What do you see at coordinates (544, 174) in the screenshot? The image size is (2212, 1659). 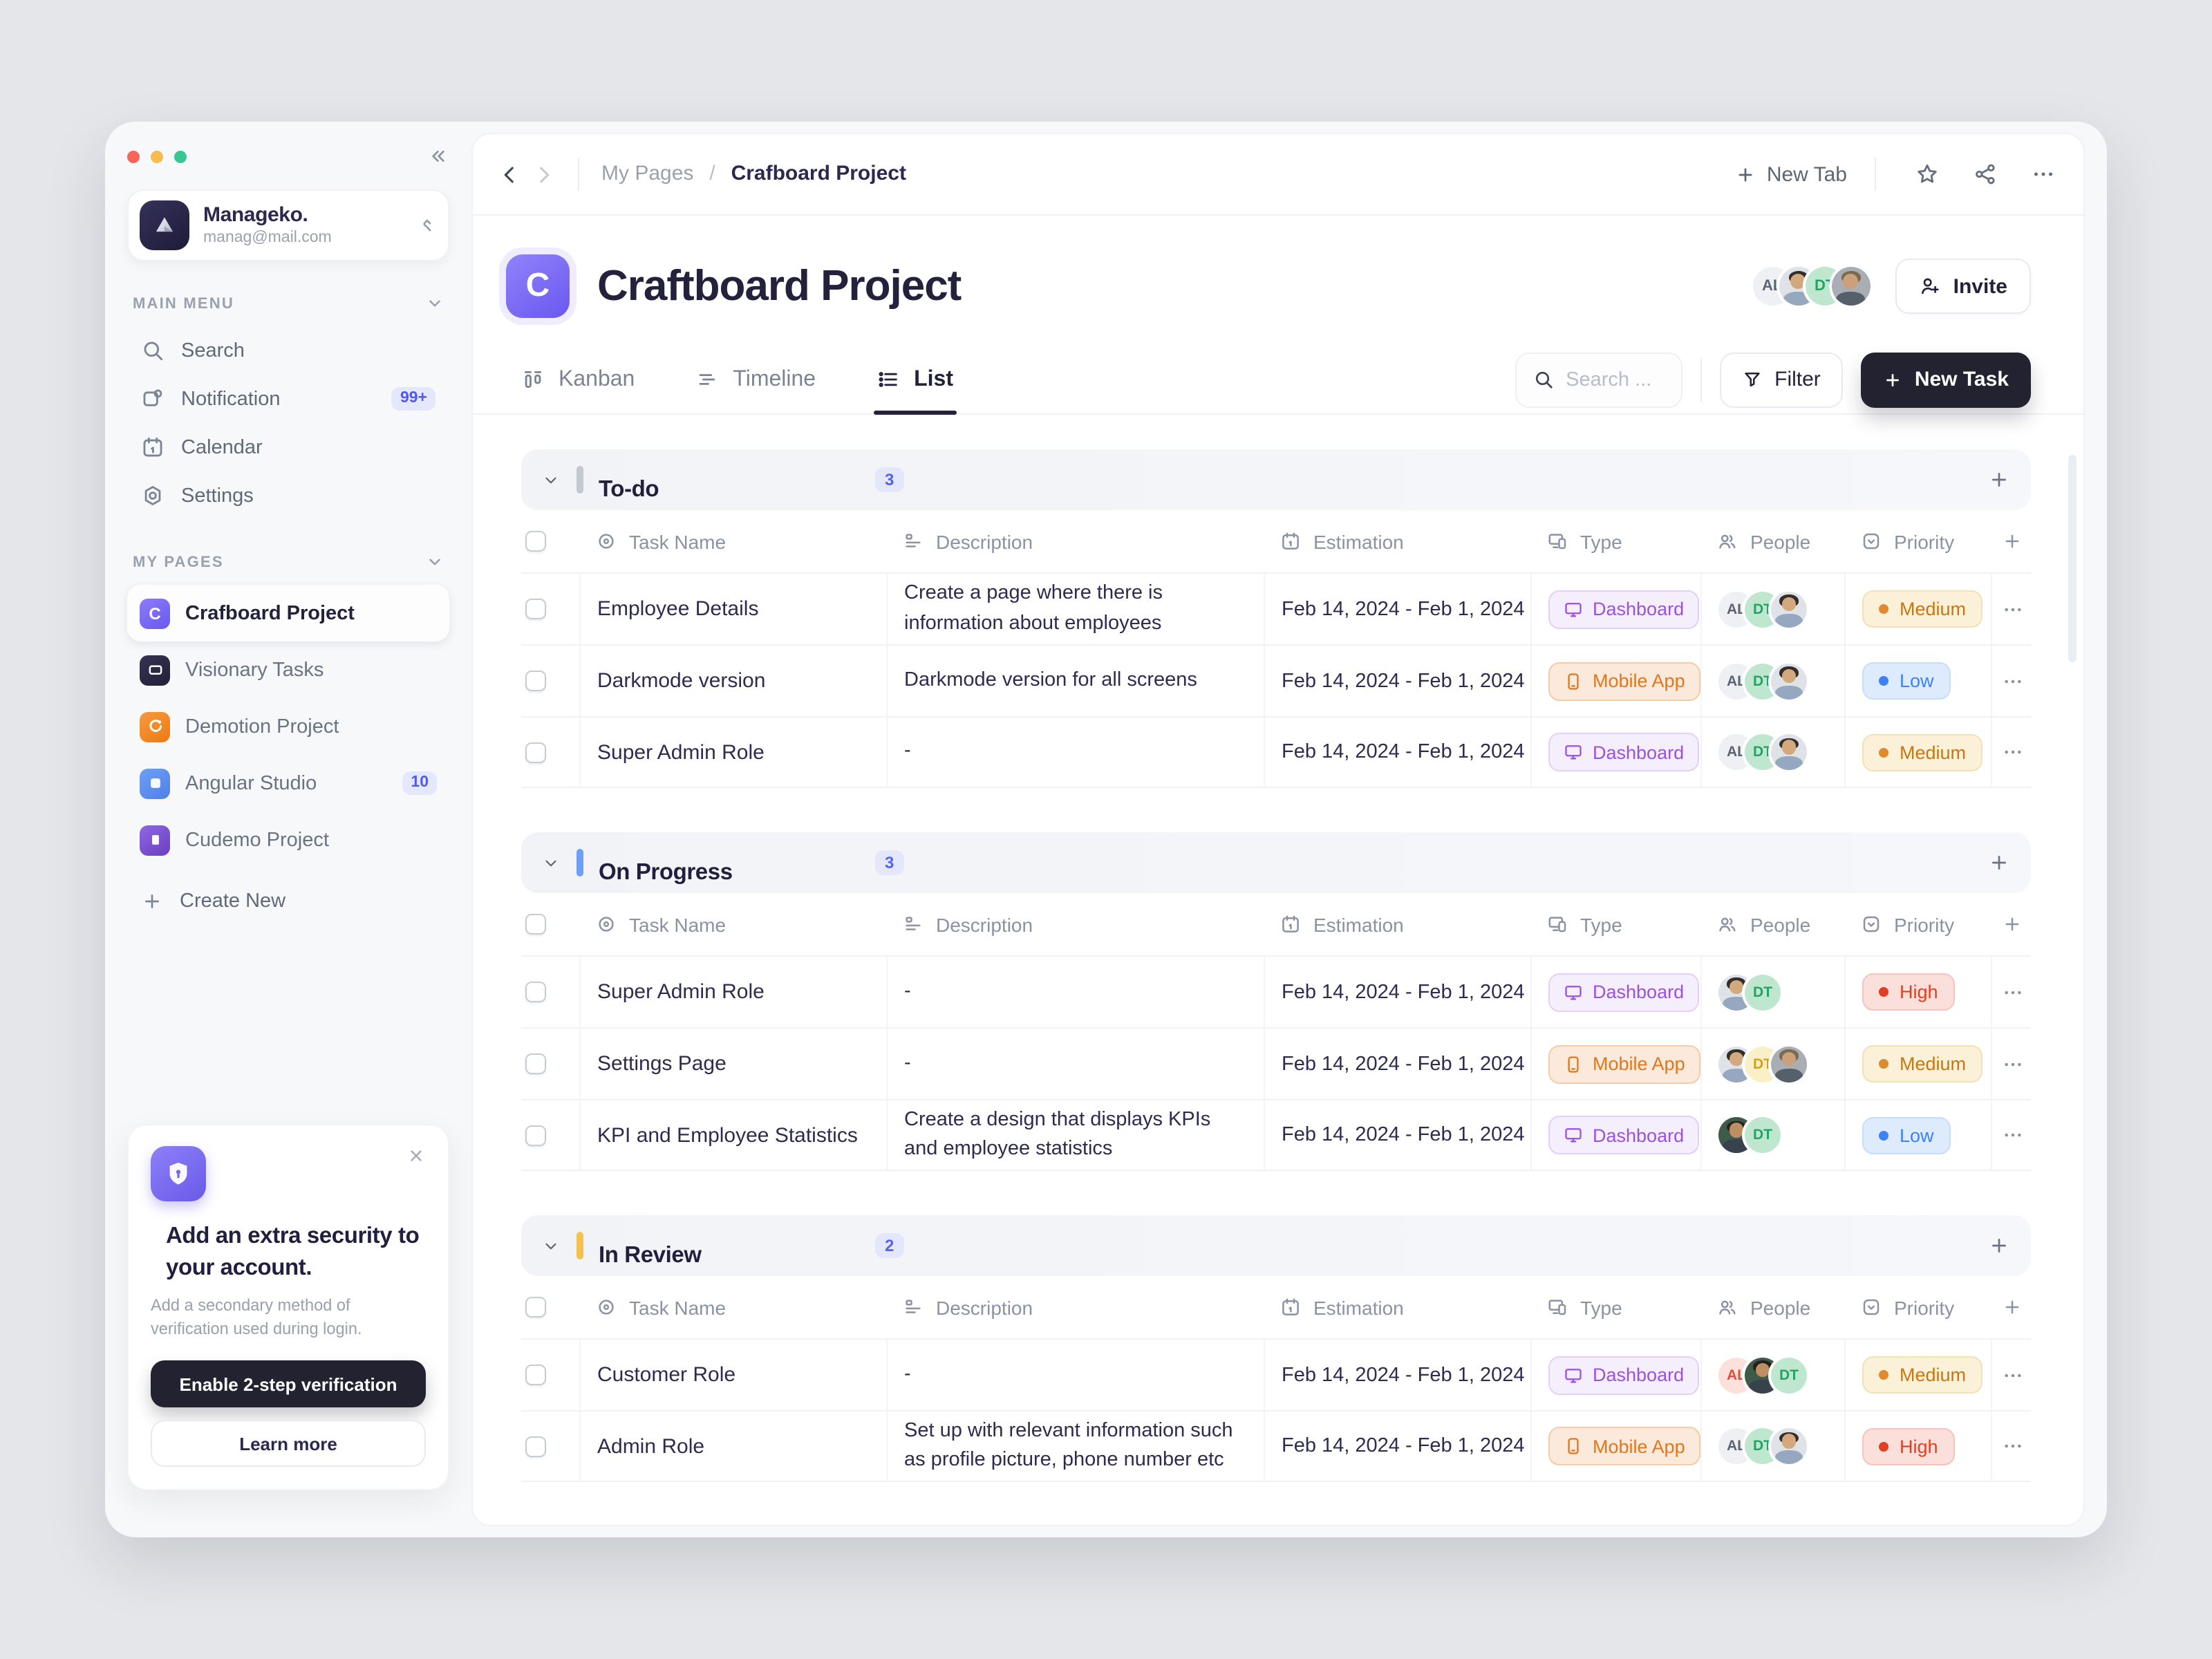 I see `forward-icon` at bounding box center [544, 174].